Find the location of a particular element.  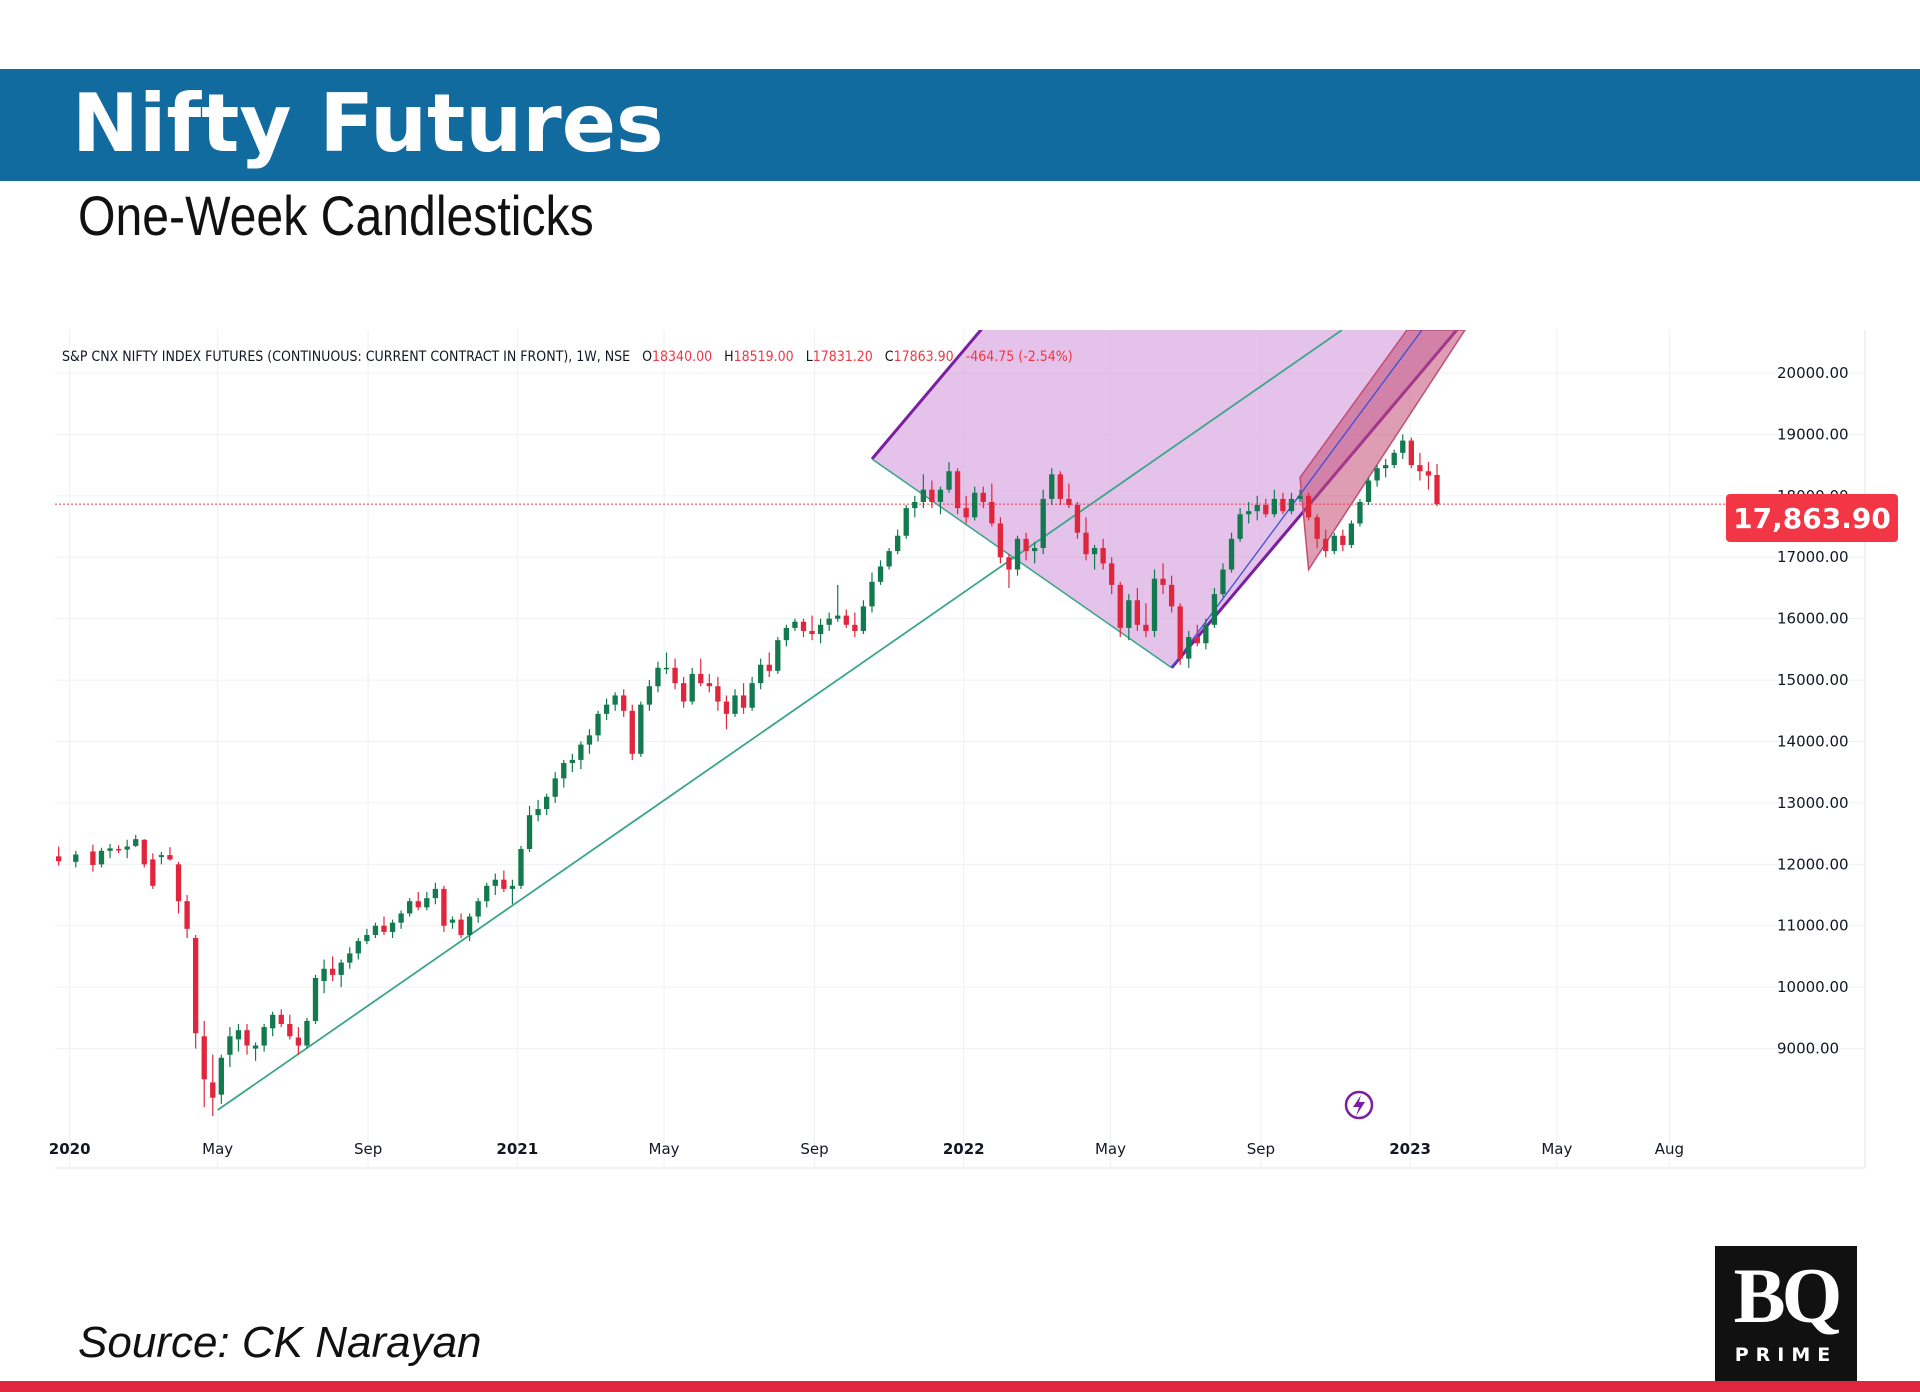

open-value: 18340.00 is located at coordinates (682, 357).